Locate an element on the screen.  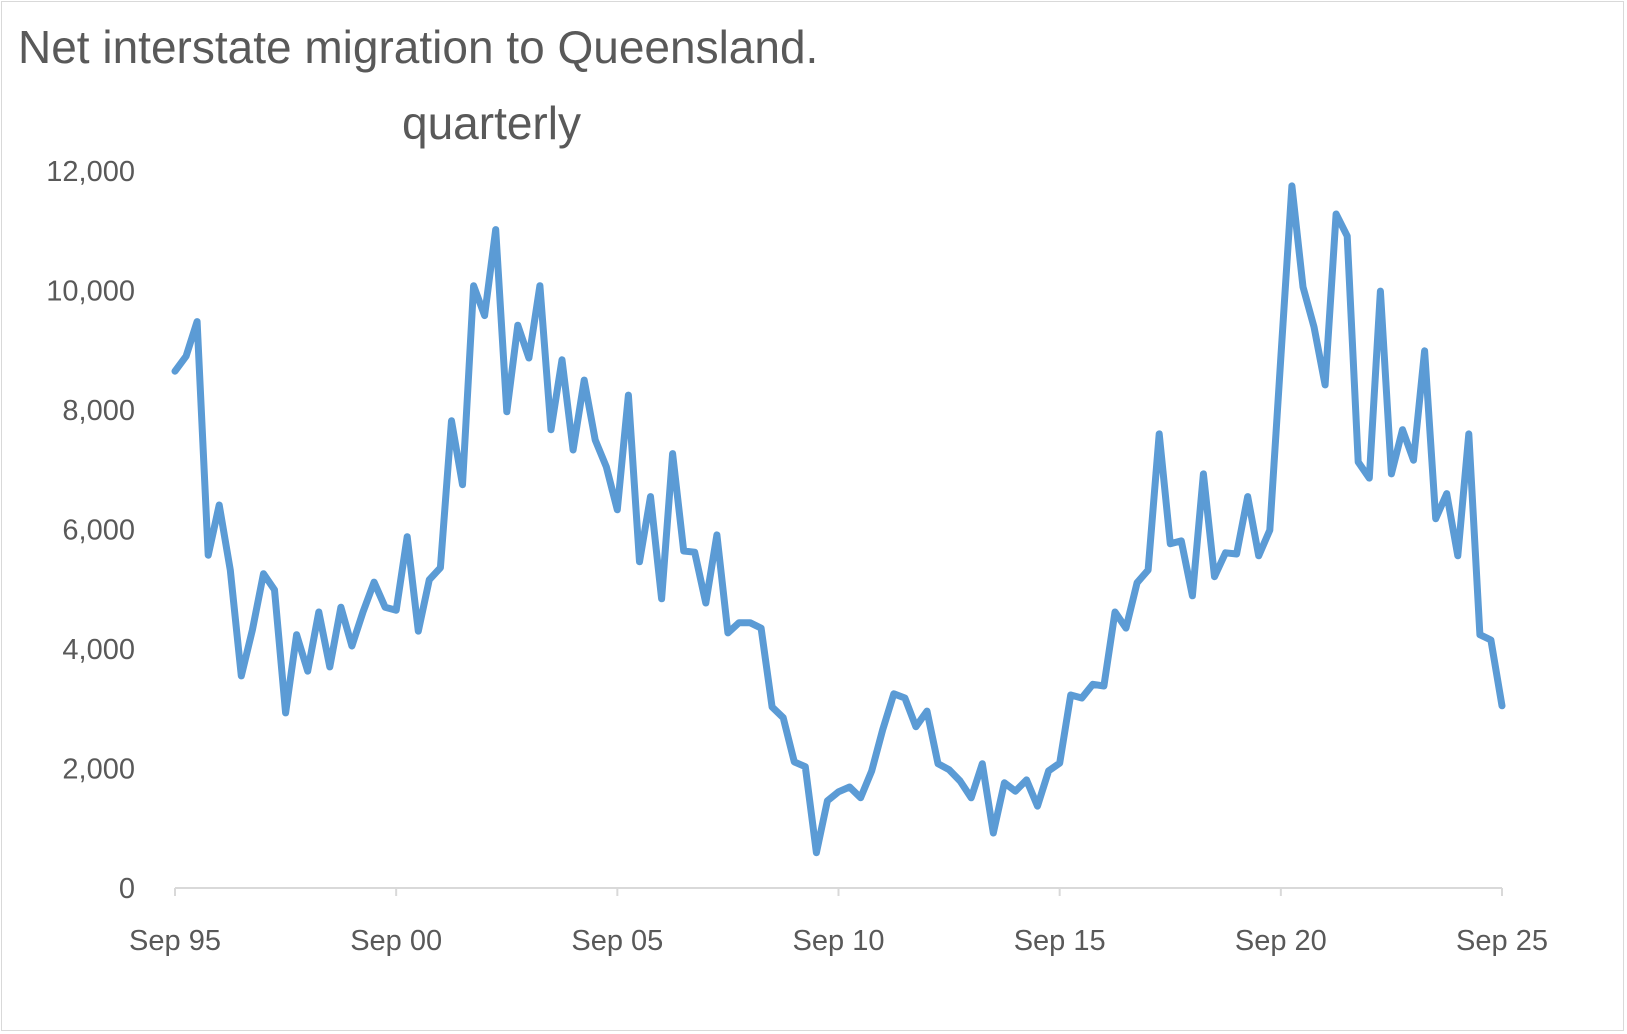
y-tick-label: 0 is located at coordinates (127, 889).